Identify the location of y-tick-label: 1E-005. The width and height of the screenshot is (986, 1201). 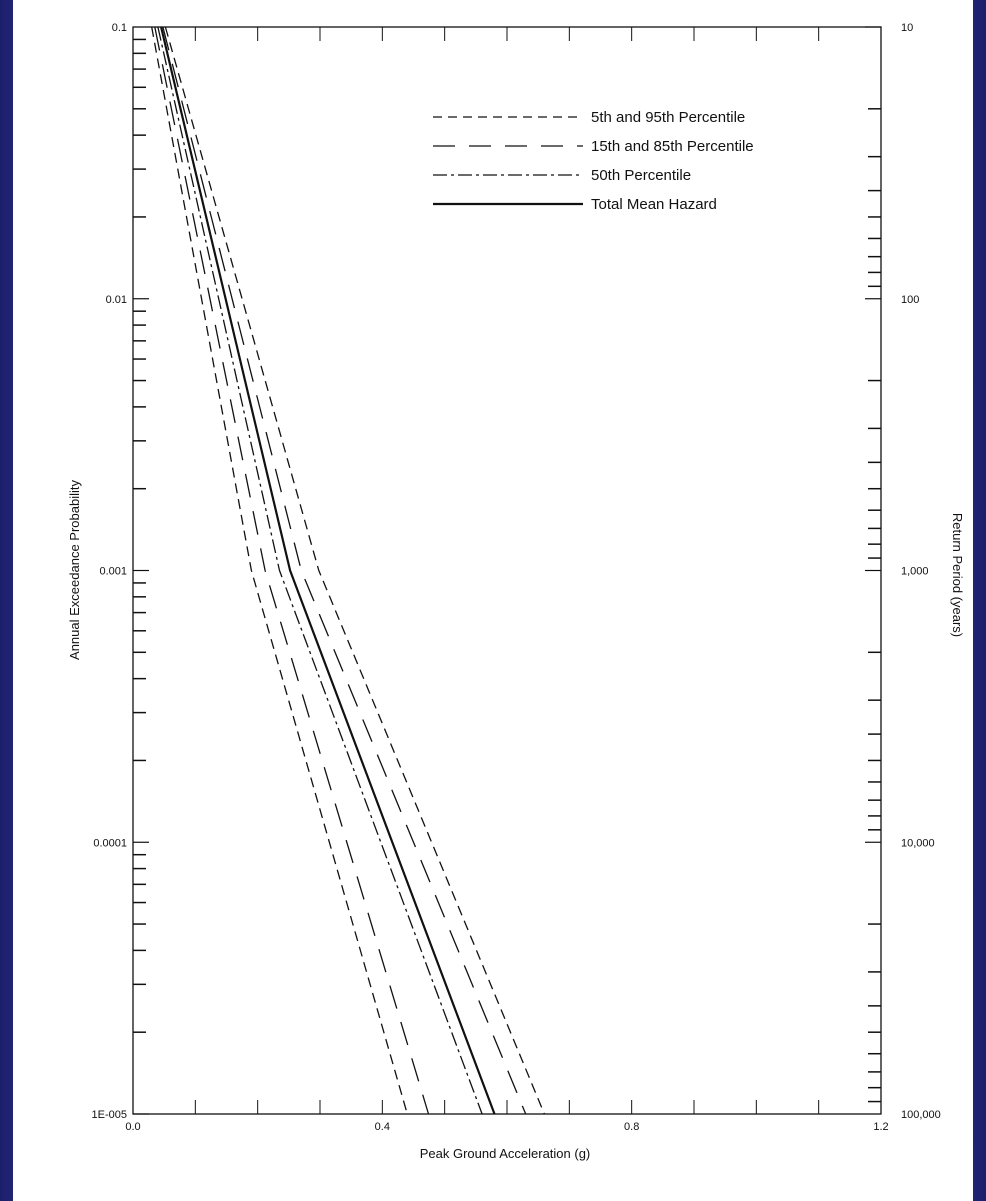
(109, 1115).